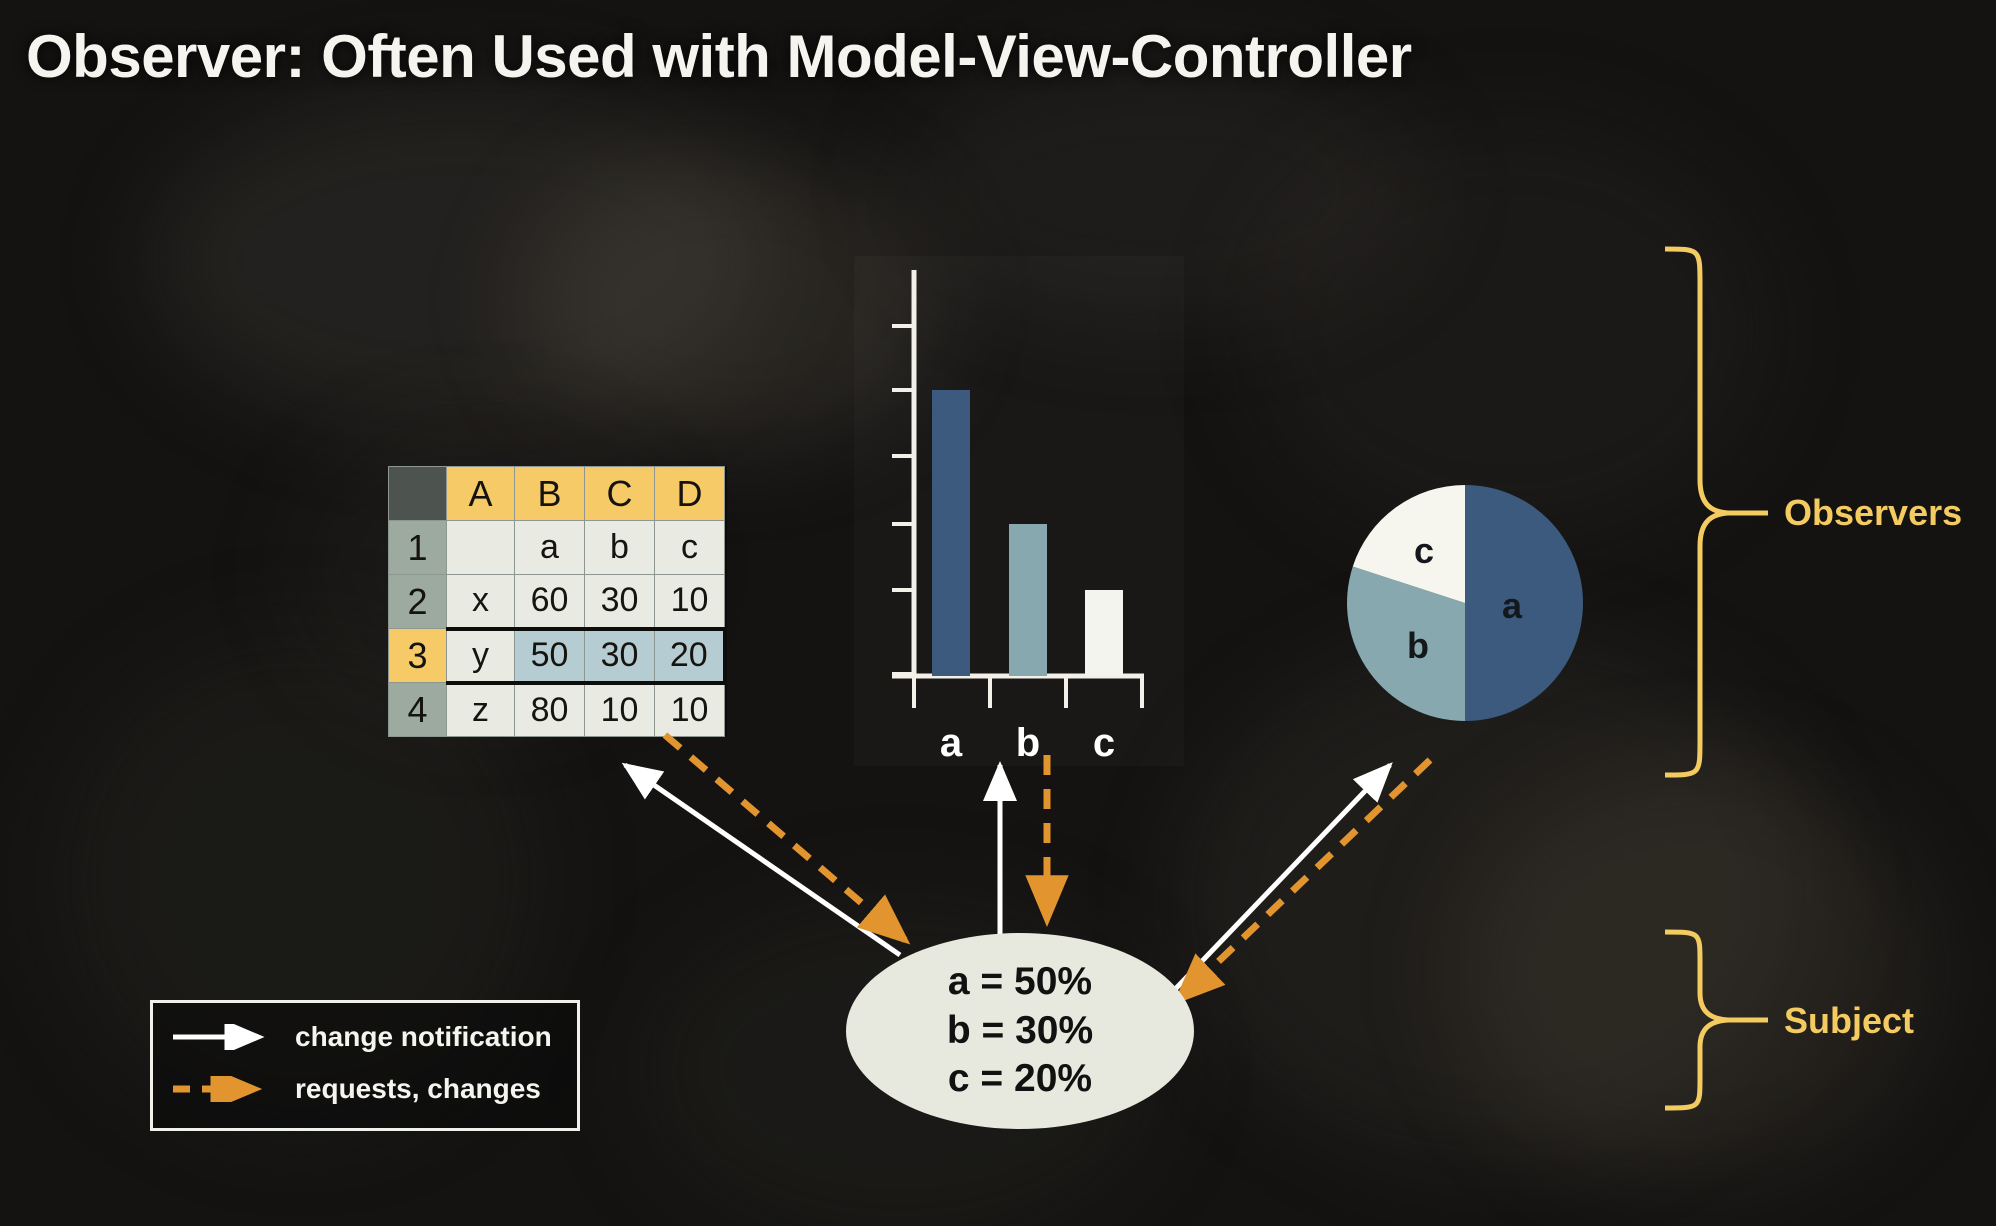 This screenshot has width=1996, height=1226. I want to click on pie-chart-svg: a b c, so click(1465, 603).